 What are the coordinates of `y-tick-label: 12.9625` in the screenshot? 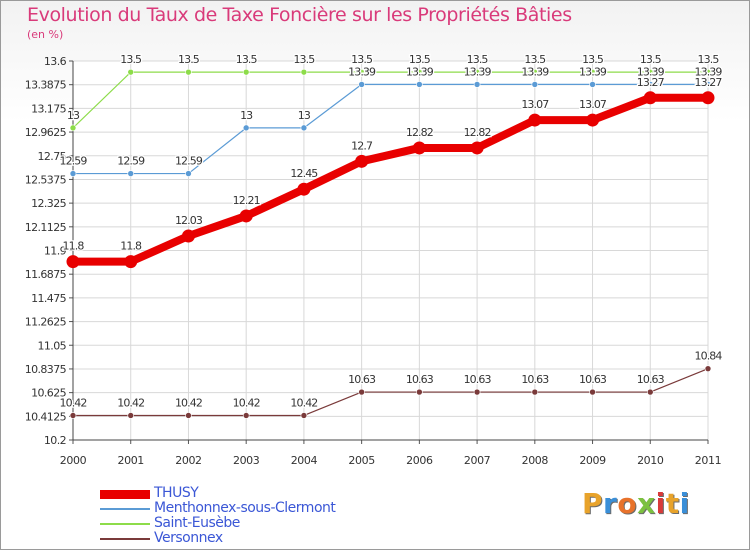 It's located at (46, 132).